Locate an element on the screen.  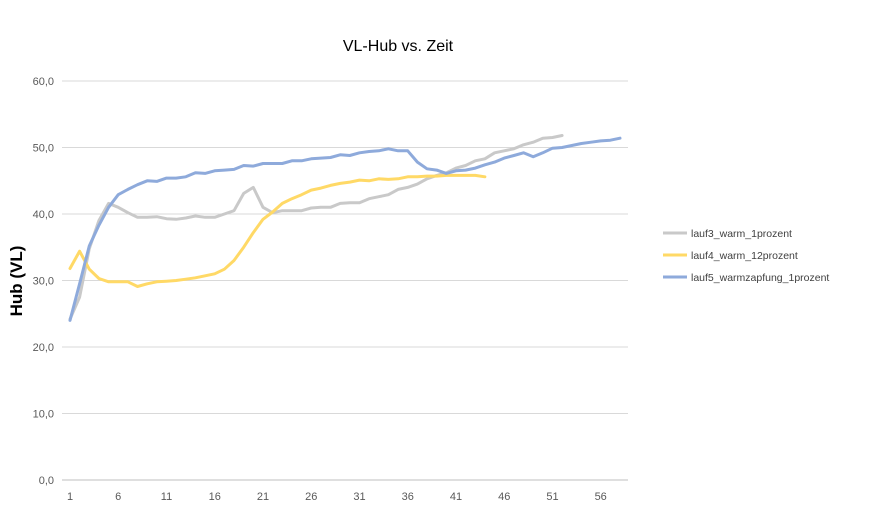
legend-item: lauf4_warm_12prozent is located at coordinates (730, 256).